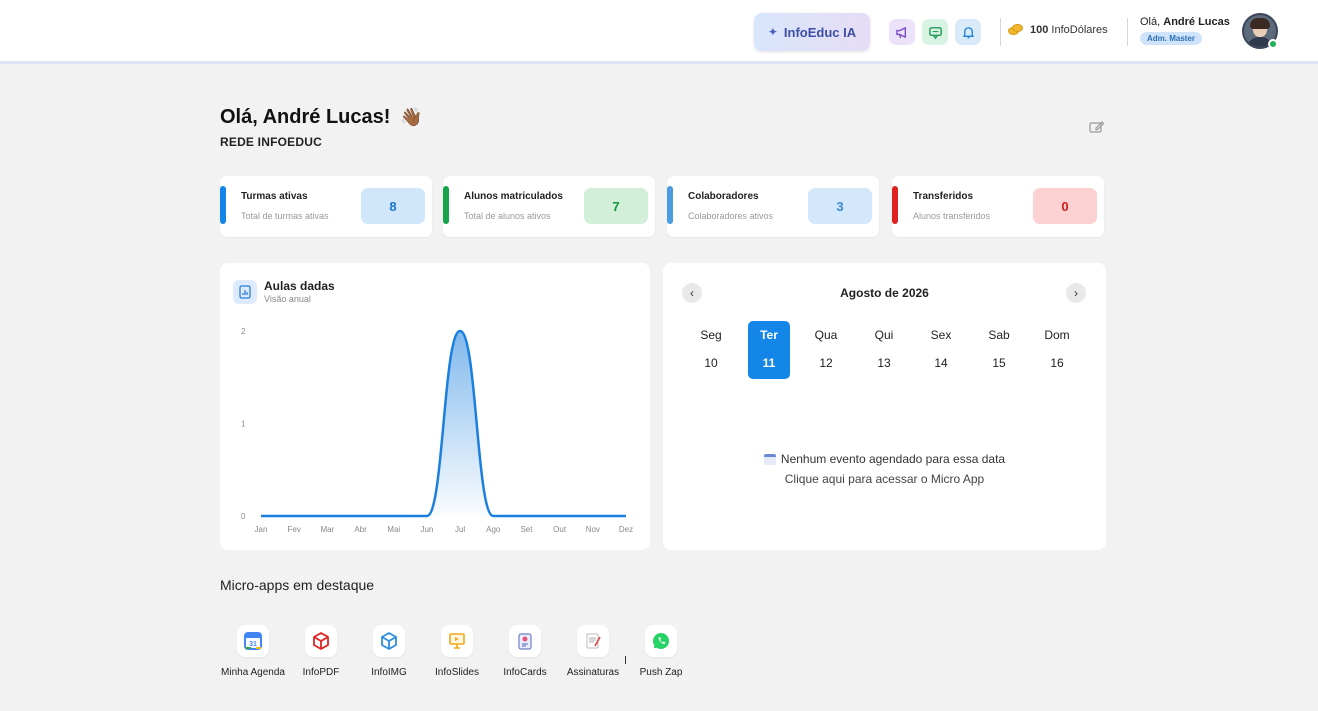 This screenshot has height=711, width=1318. I want to click on micro-app-minha-agenda: 31 Minha Agenda, so click(253, 651).